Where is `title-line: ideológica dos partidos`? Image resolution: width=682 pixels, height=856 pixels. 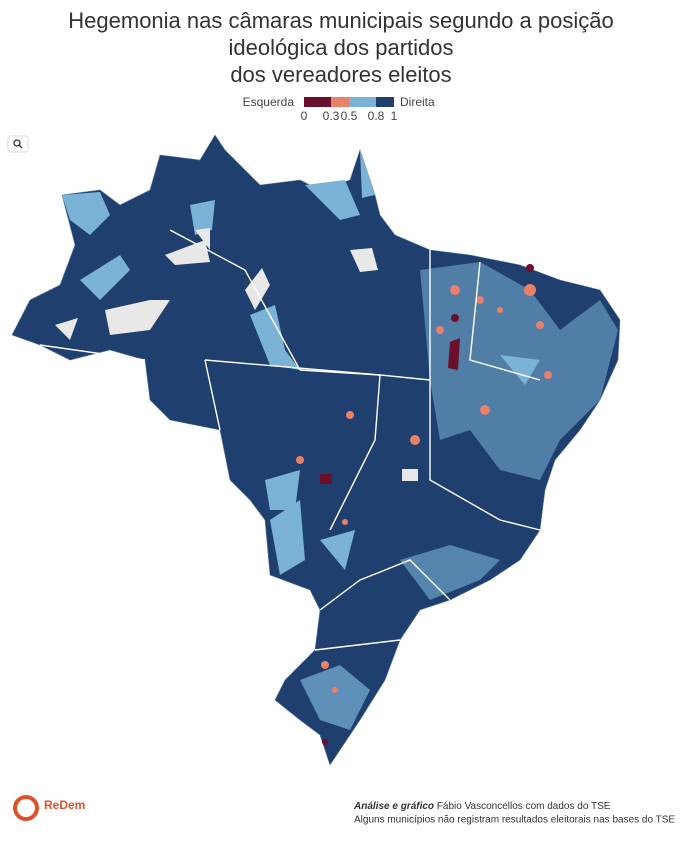
title-line: ideológica dos partidos is located at coordinates (340, 47).